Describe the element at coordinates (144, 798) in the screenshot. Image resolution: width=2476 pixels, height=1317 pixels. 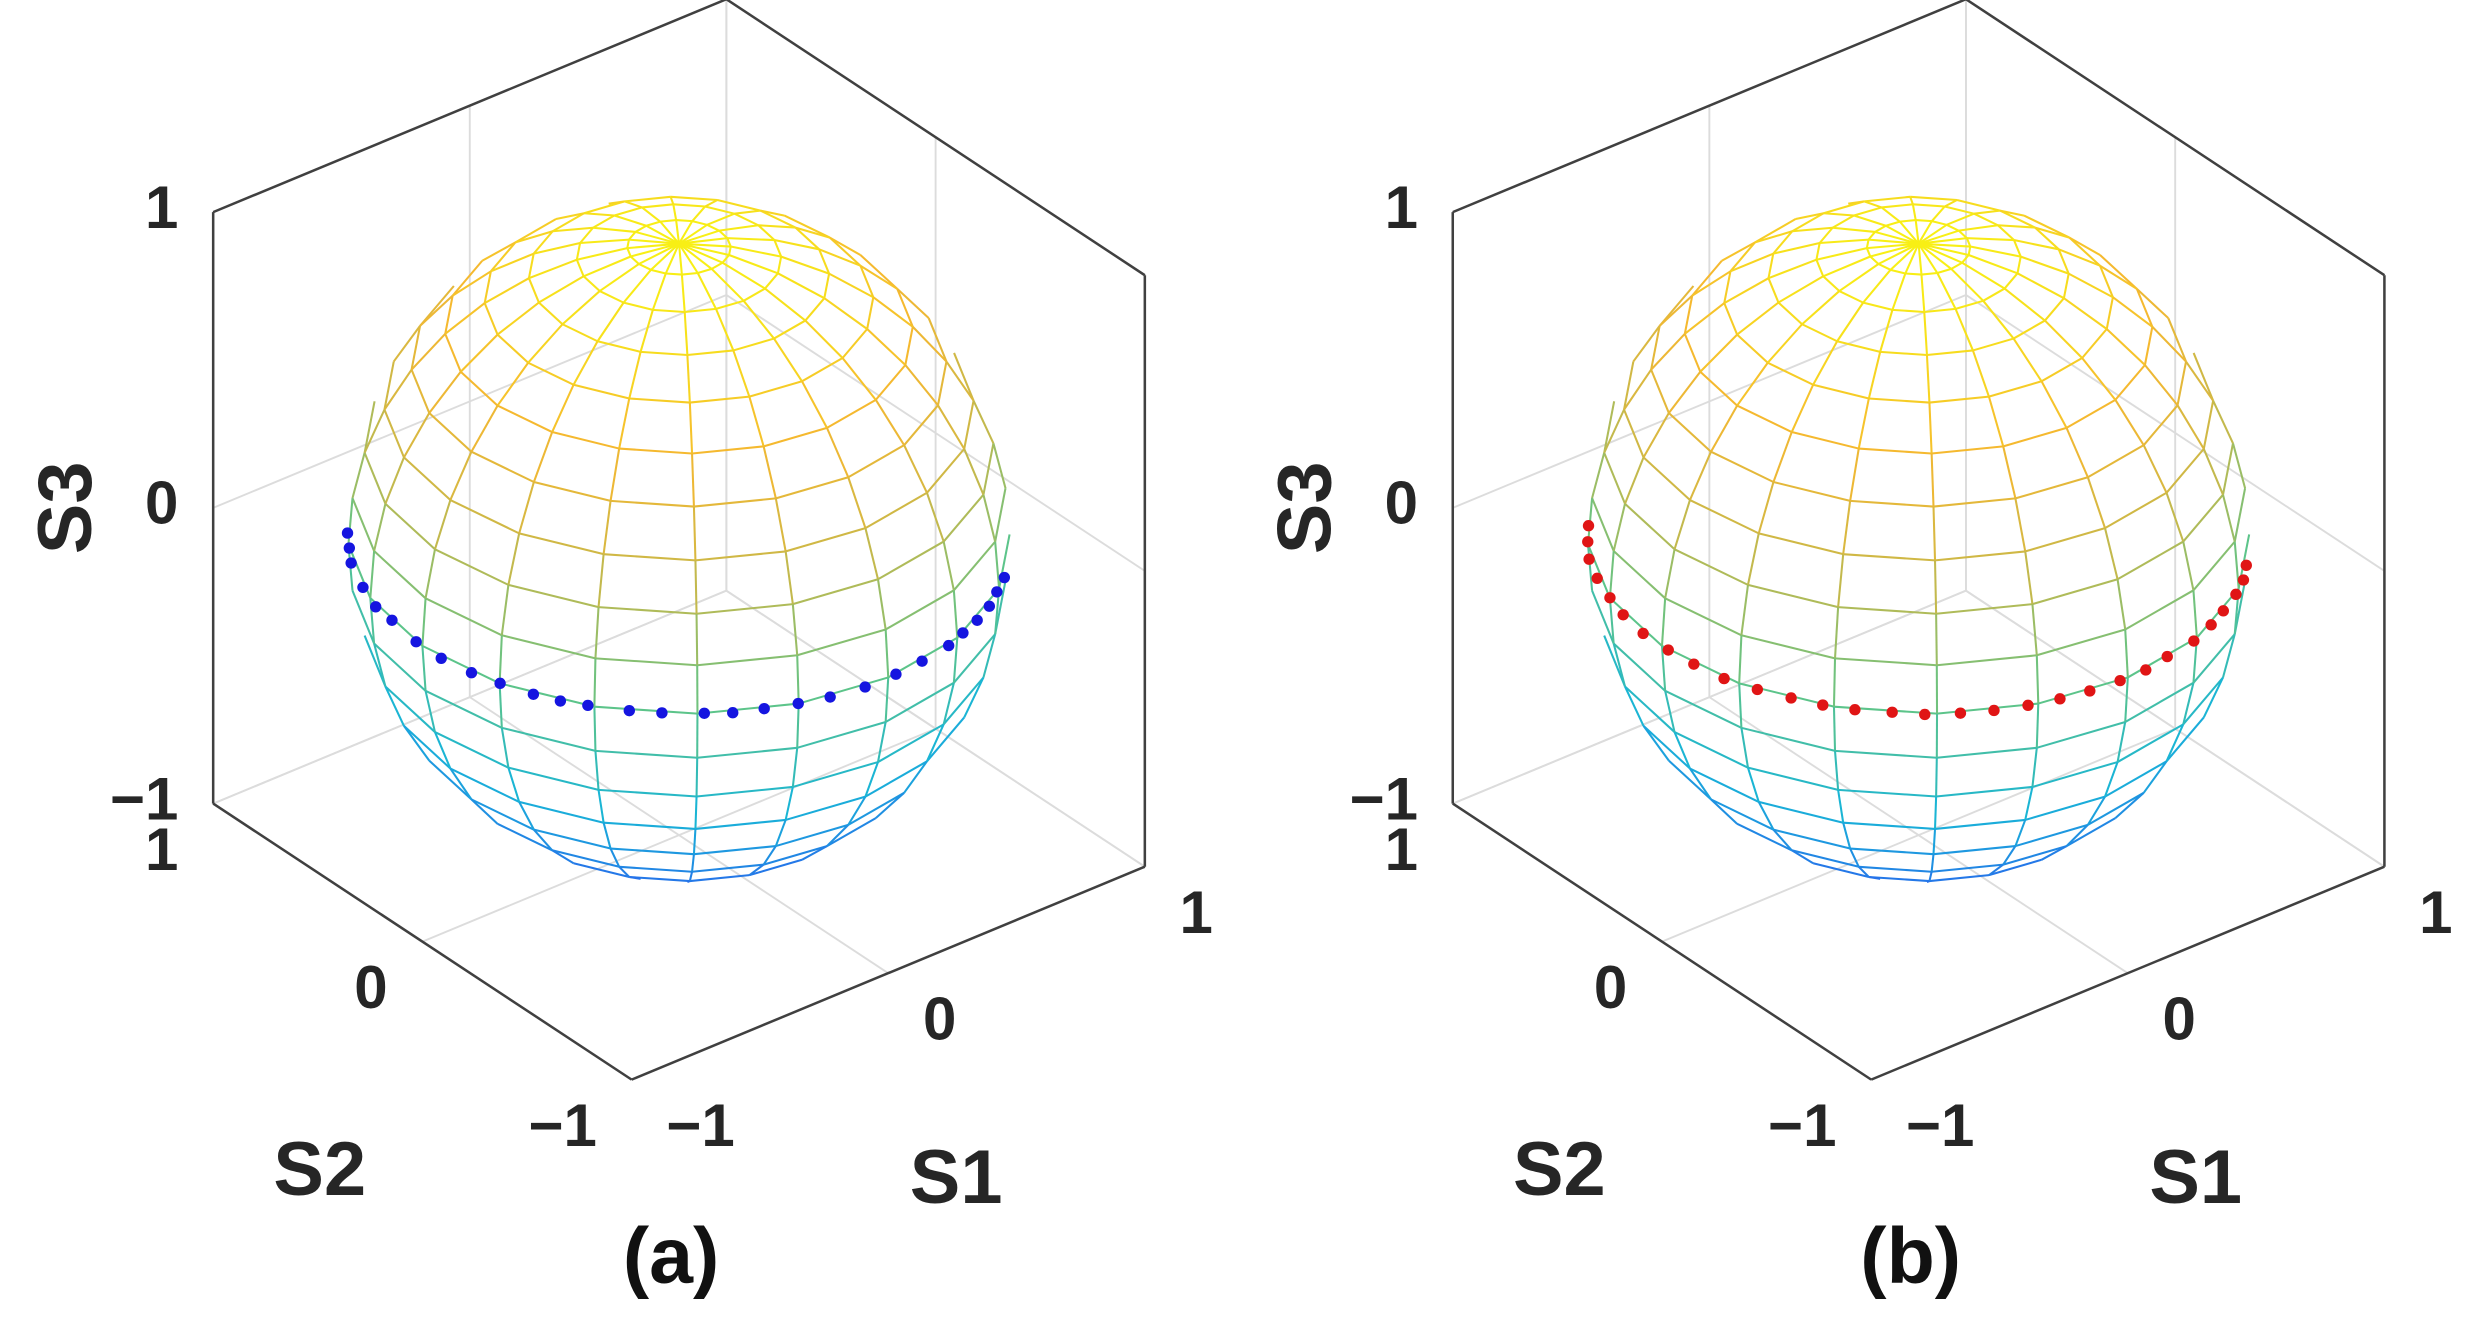
I see `z-tick-label: −1` at that location.